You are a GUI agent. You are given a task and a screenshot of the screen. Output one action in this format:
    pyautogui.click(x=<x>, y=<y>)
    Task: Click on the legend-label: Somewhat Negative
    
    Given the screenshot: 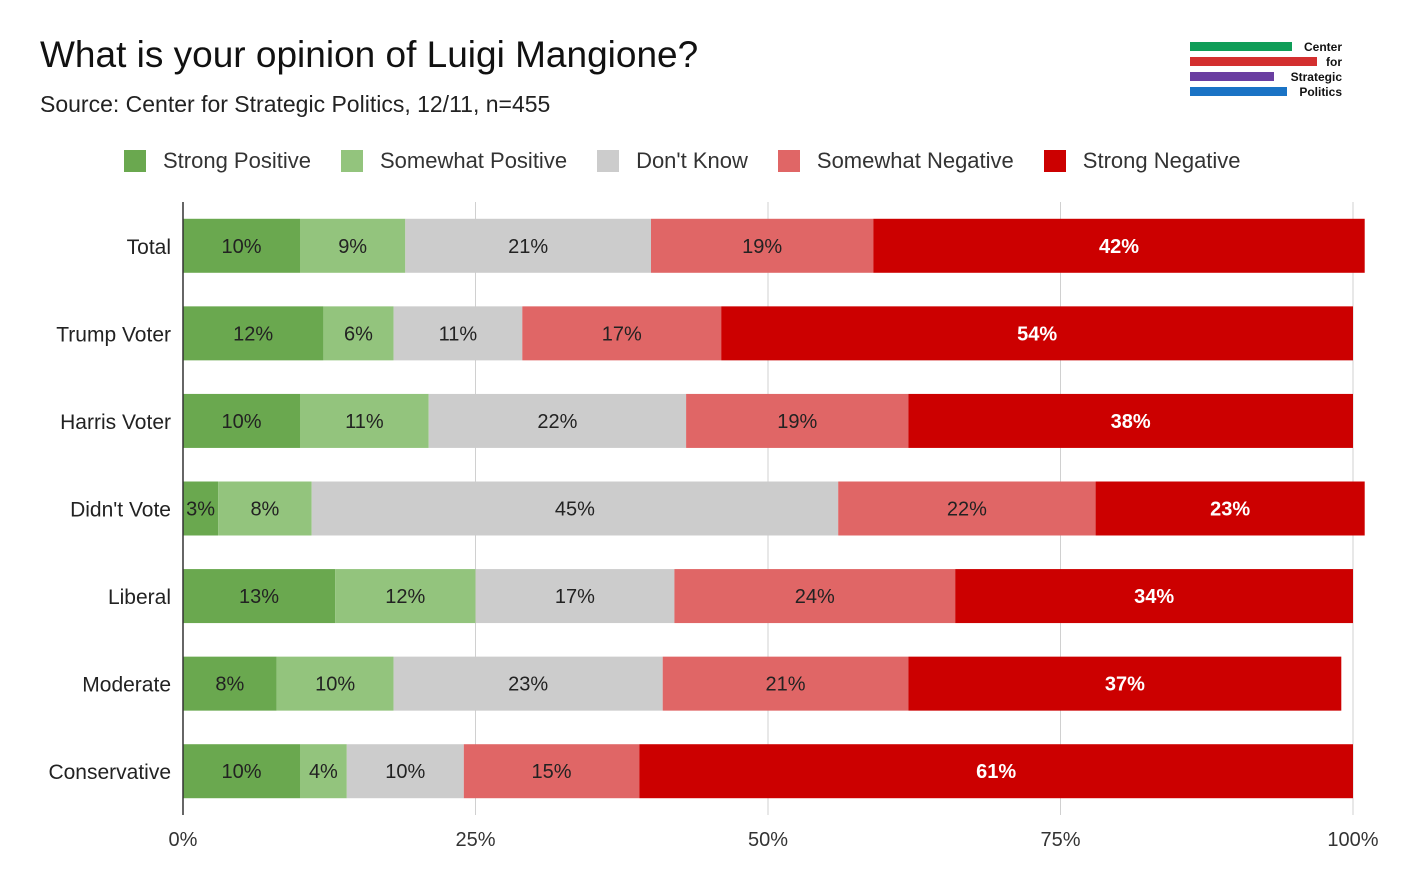 What is the action you would take?
    pyautogui.click(x=915, y=160)
    